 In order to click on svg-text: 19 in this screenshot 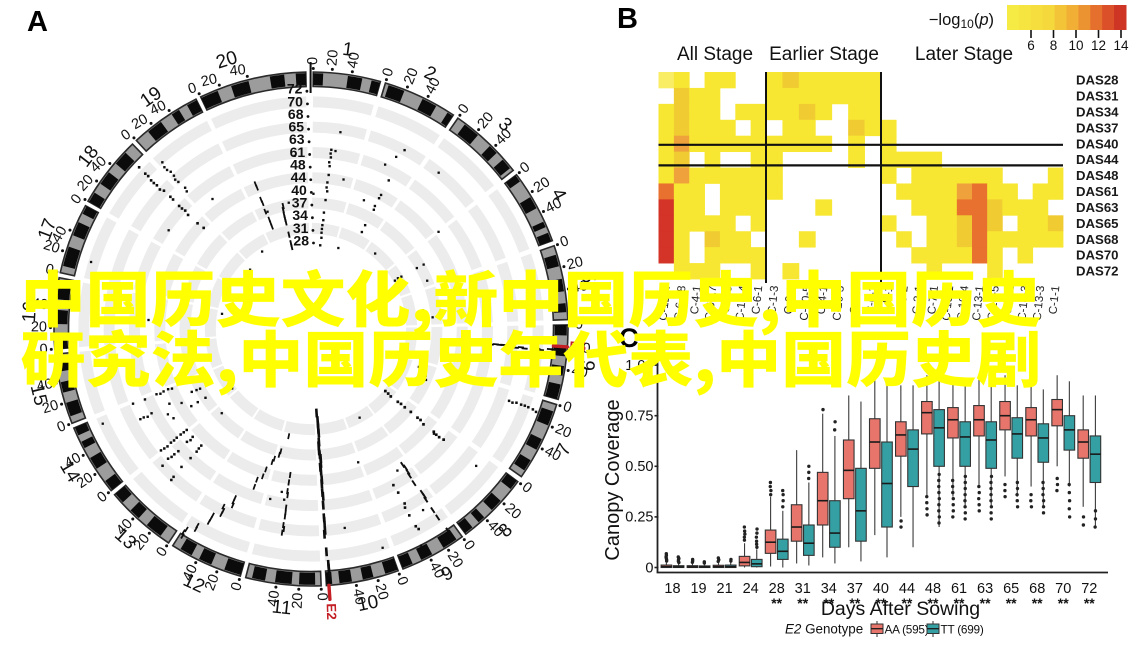, I will do `click(698, 589)`.